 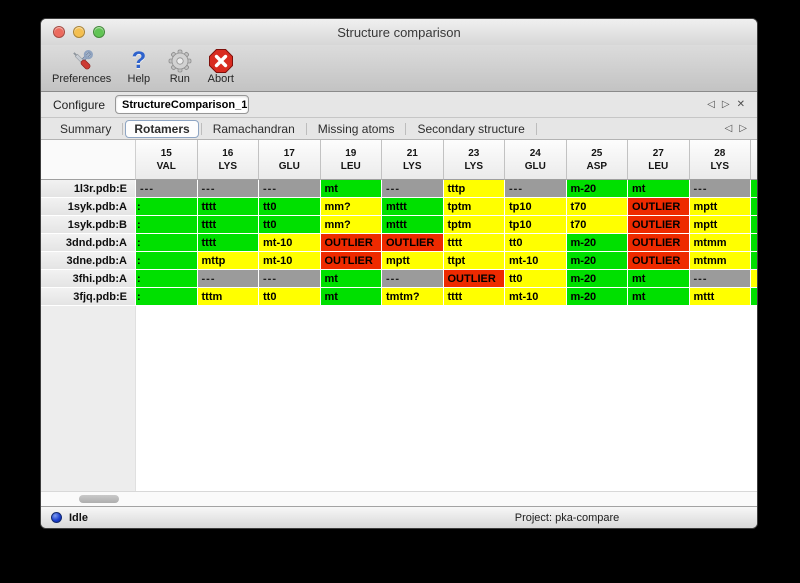 I want to click on horizontal-scrollbar-thumb, so click(x=99, y=499).